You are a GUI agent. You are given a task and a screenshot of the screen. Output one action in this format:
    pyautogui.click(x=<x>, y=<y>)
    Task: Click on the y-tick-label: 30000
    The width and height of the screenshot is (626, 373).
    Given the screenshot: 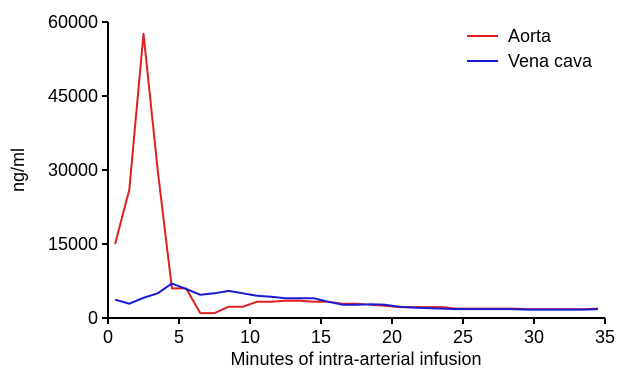 What is the action you would take?
    pyautogui.click(x=73, y=170)
    